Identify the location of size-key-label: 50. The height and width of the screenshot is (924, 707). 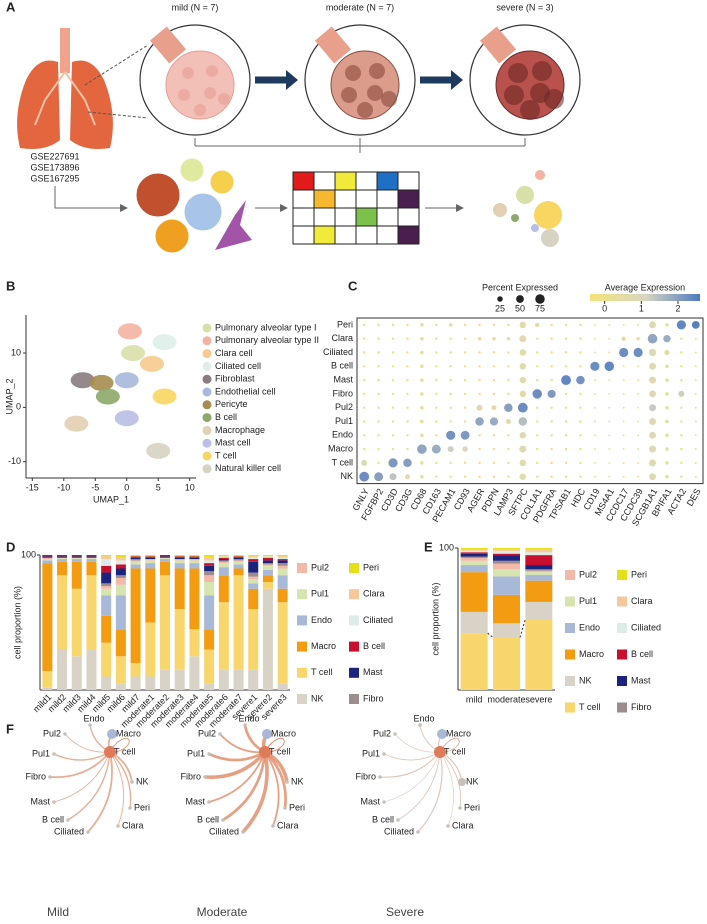
(520, 308).